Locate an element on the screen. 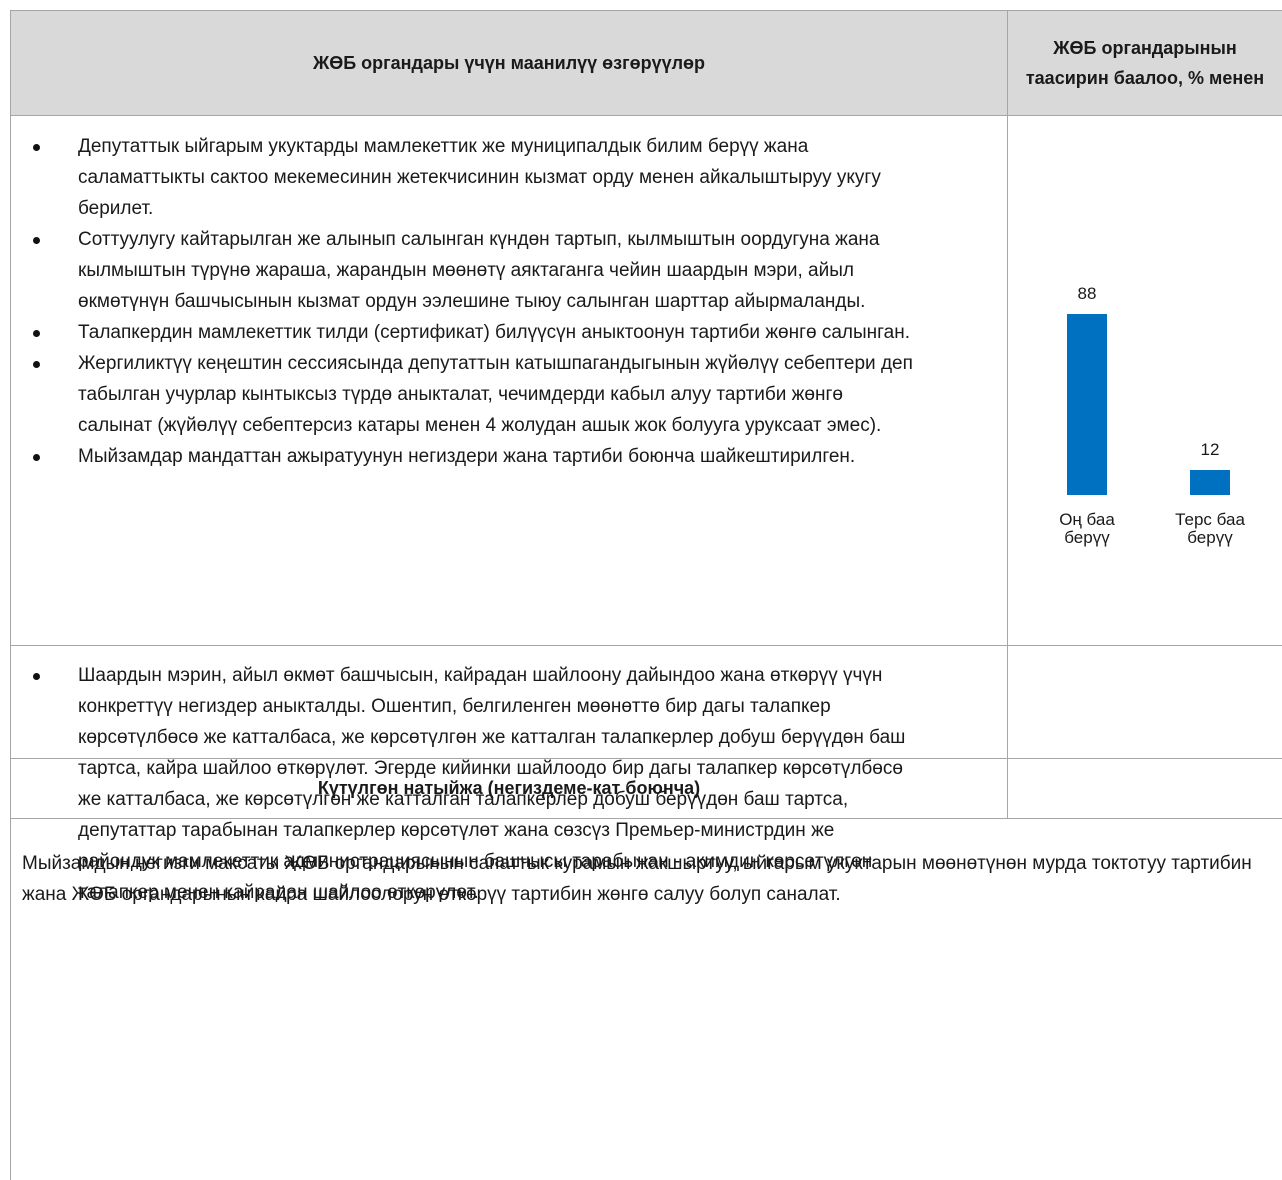  chart: 88 Оң баа берүү 12 Терс баа берүү is located at coordinates (1145, 380).